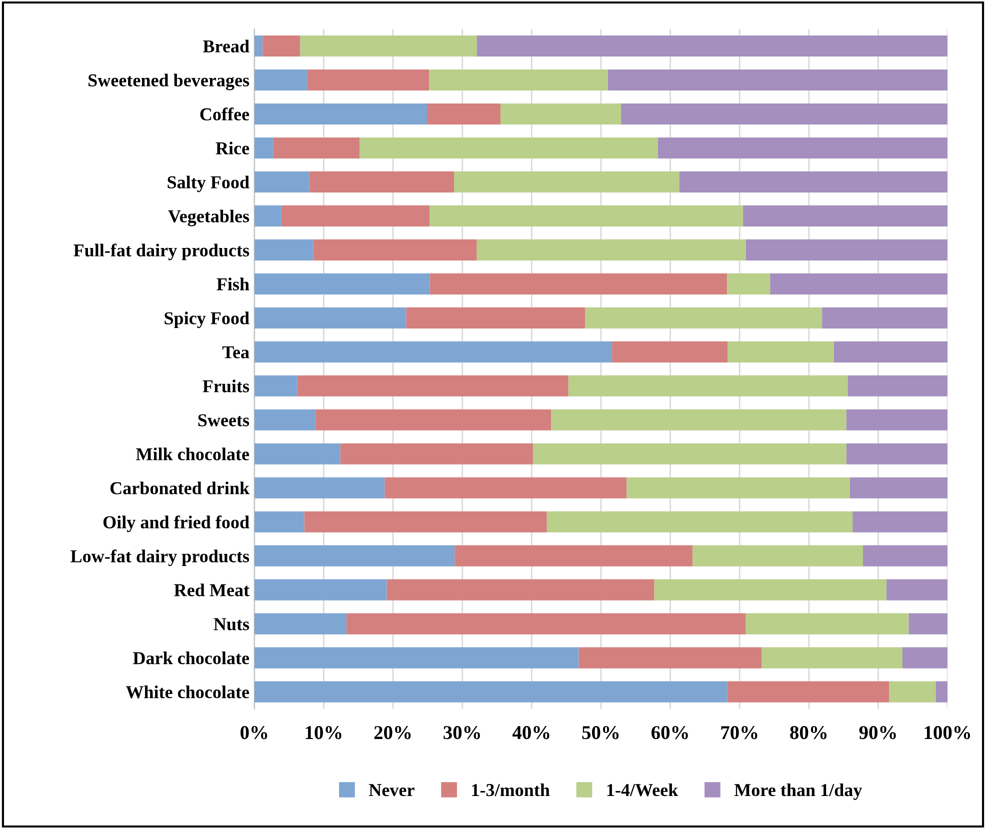 The height and width of the screenshot is (829, 986). What do you see at coordinates (226, 46) in the screenshot?
I see `y-tick-label: Bread` at bounding box center [226, 46].